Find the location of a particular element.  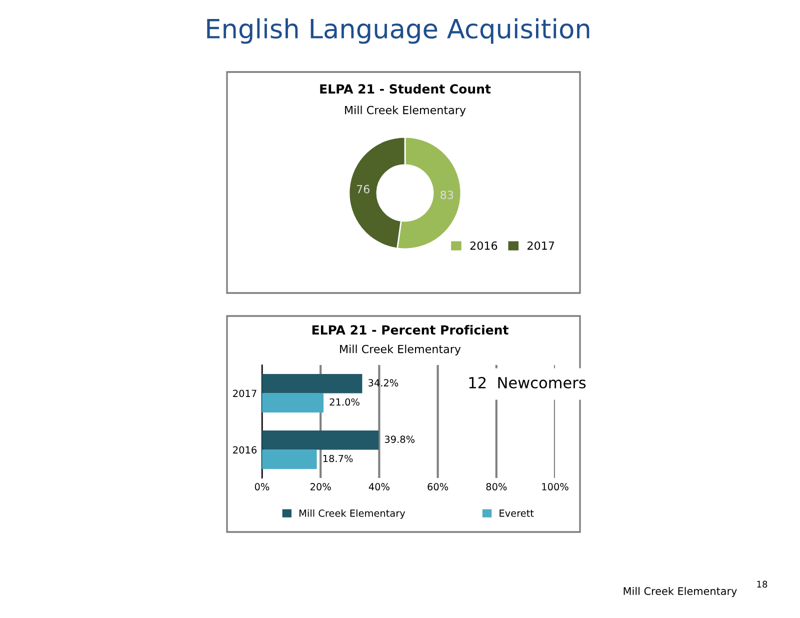

x-tick-label: 60% is located at coordinates (438, 486).